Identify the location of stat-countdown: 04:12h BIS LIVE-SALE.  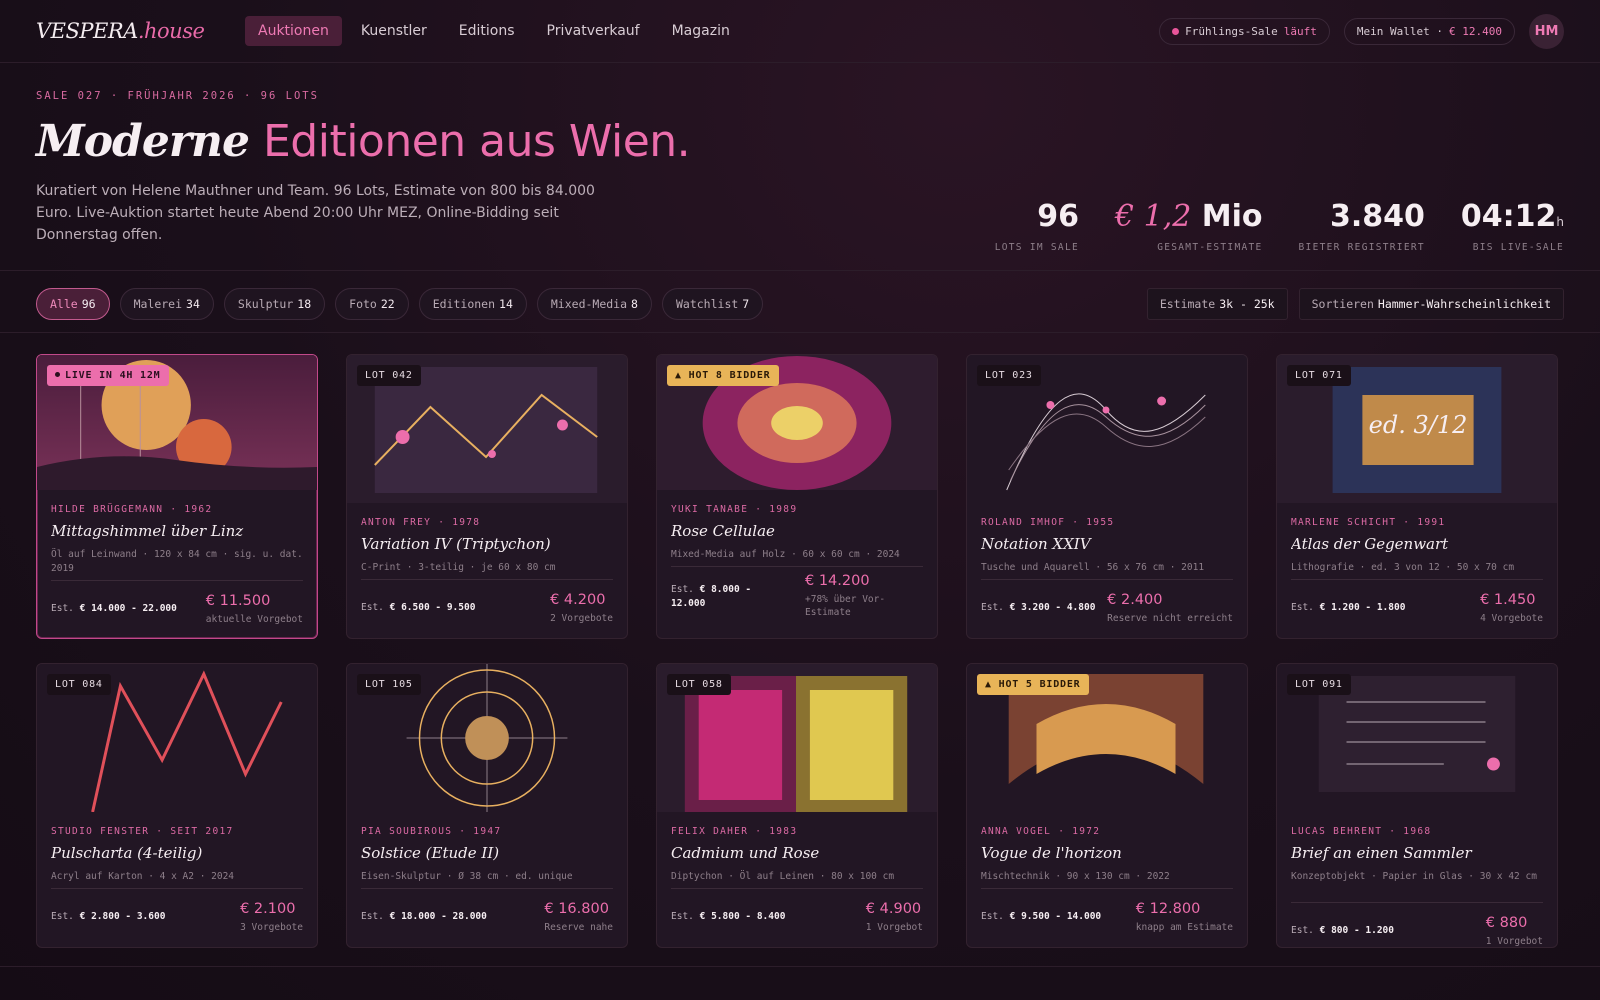
(1512, 228).